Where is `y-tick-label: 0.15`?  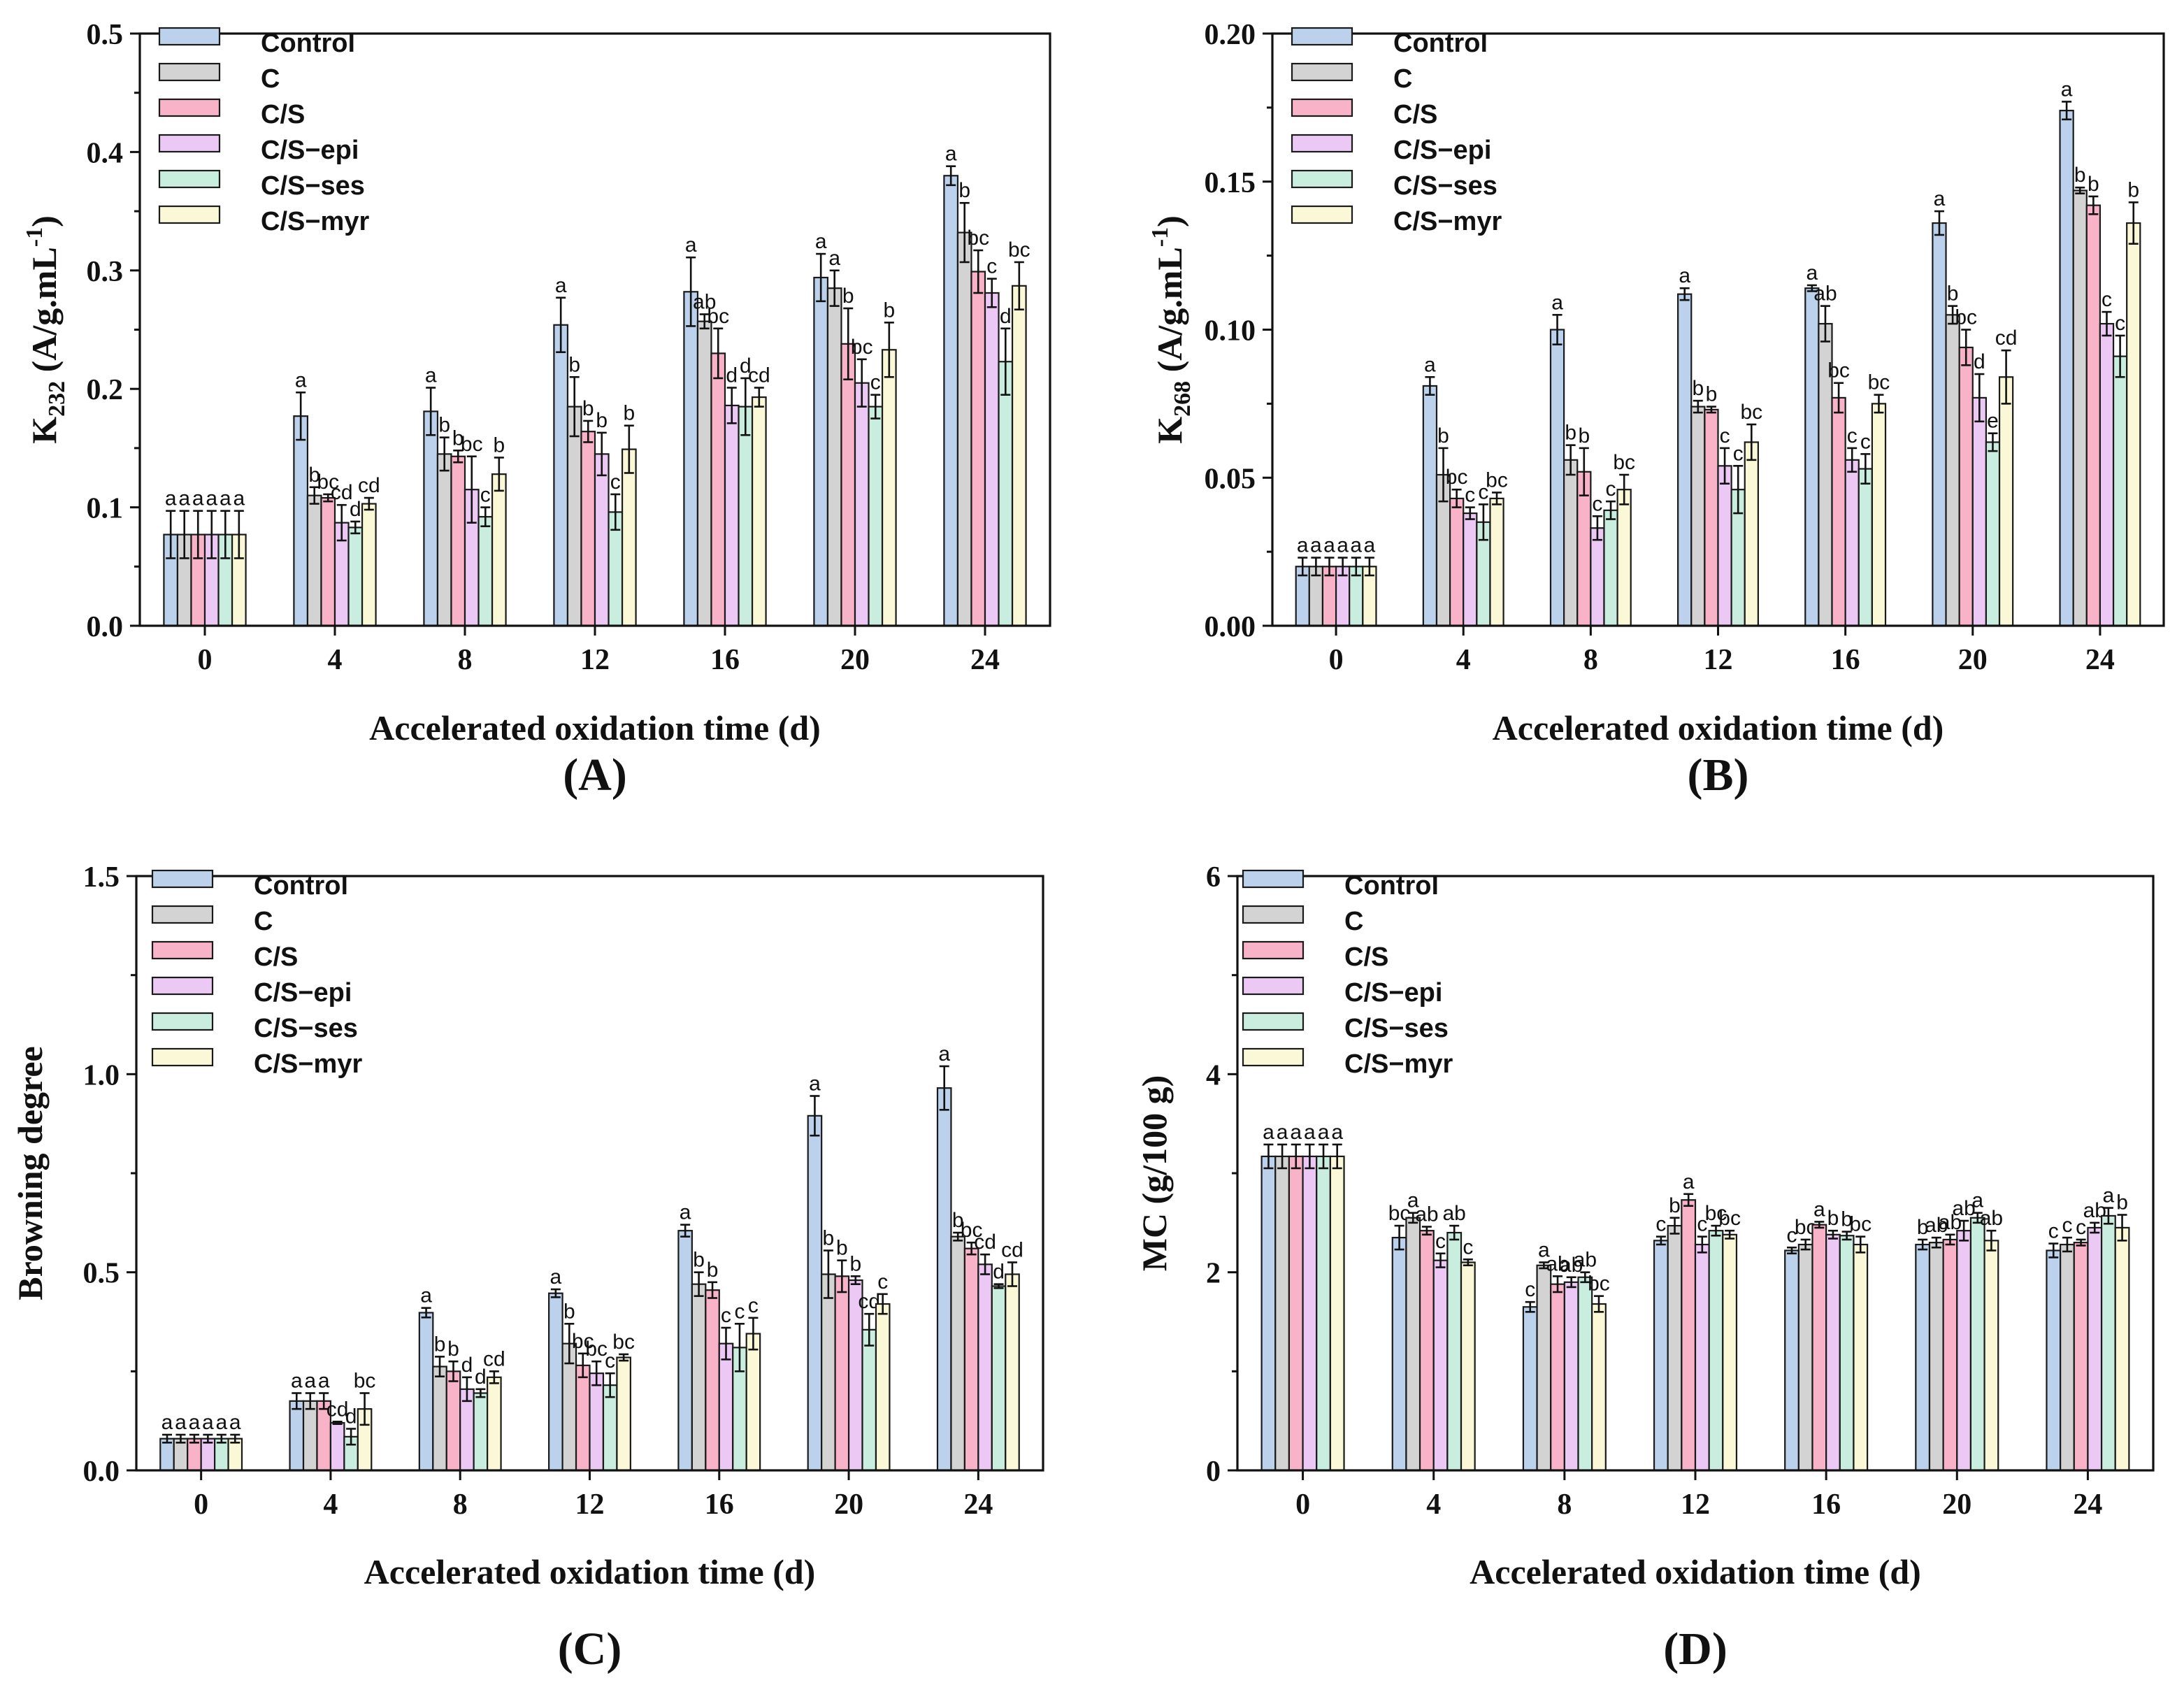 y-tick-label: 0.15 is located at coordinates (1230, 183).